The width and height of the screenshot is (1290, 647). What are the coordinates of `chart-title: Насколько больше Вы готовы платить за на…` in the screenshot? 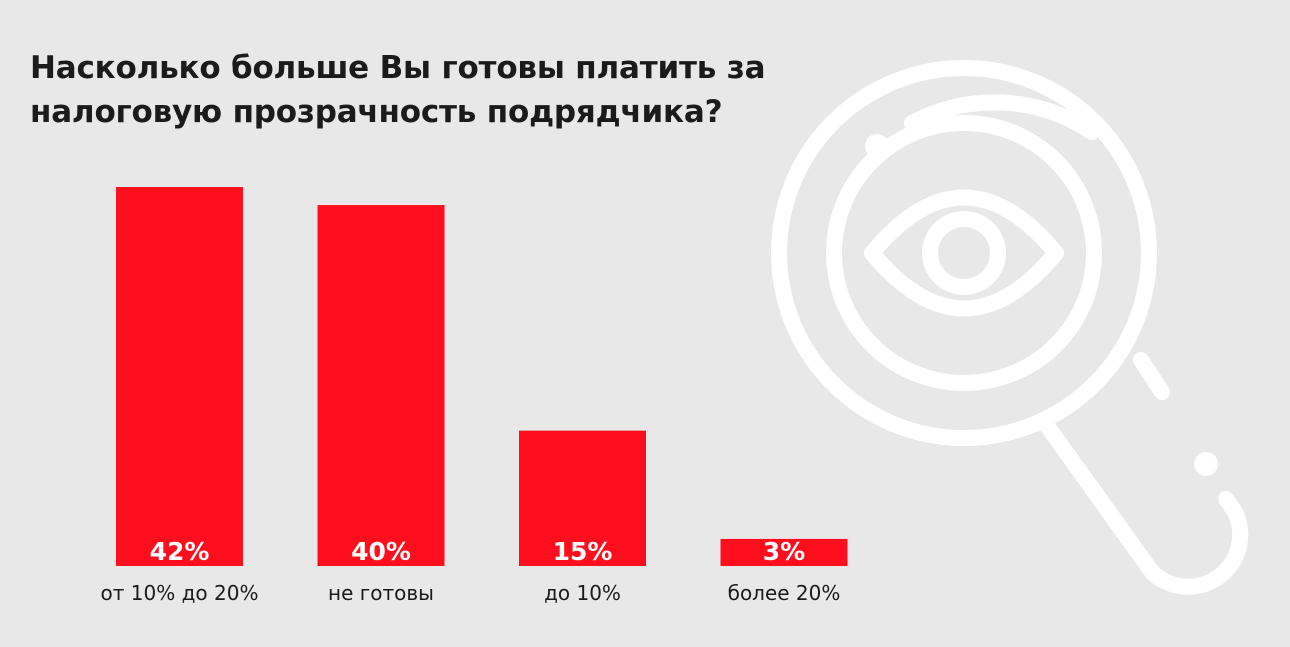 It's located at (398, 90).